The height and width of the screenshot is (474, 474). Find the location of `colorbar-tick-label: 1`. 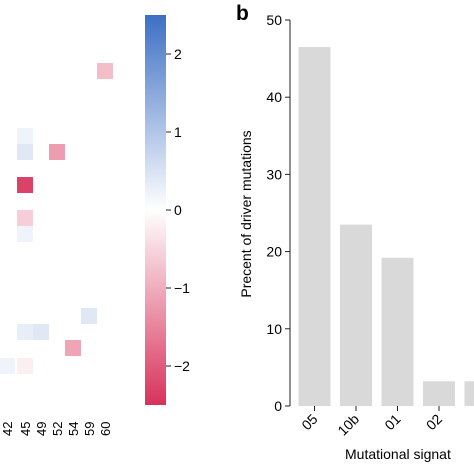

colorbar-tick-label: 1 is located at coordinates (178, 132).